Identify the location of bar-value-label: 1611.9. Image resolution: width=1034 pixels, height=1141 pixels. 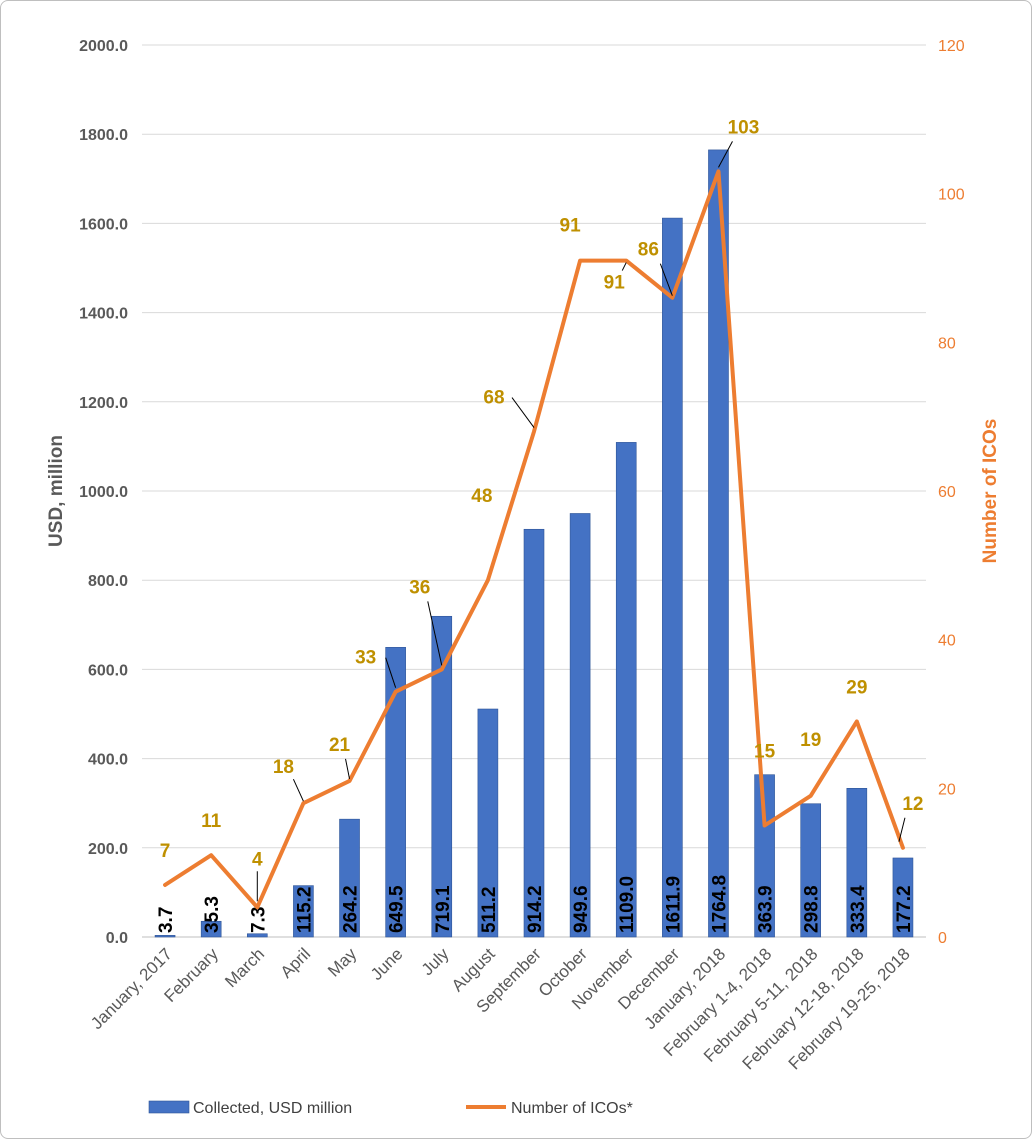
(673, 904).